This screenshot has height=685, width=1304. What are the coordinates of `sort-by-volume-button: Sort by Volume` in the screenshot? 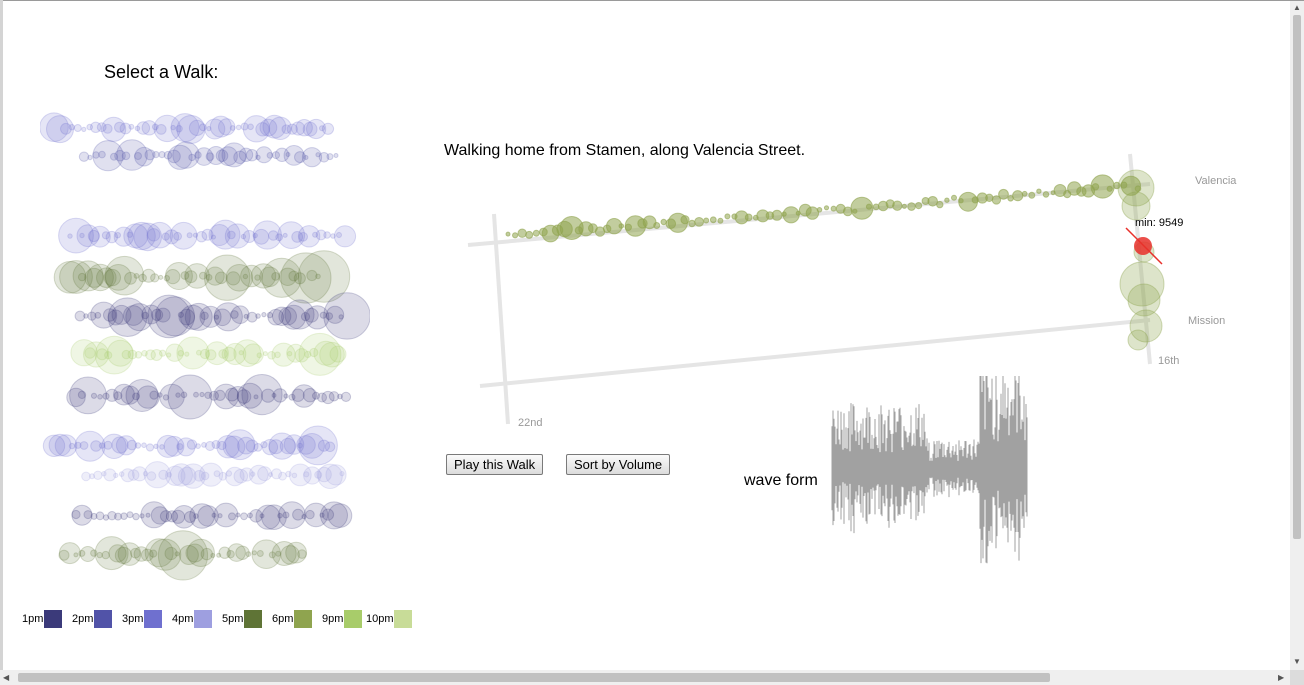 It's located at (618, 464).